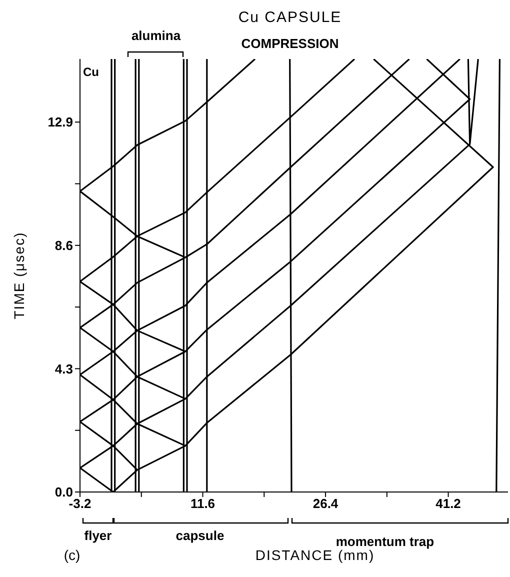 The height and width of the screenshot is (577, 510). Describe the element at coordinates (325, 504) in the screenshot. I see `x-tick-label: 26.4` at that location.